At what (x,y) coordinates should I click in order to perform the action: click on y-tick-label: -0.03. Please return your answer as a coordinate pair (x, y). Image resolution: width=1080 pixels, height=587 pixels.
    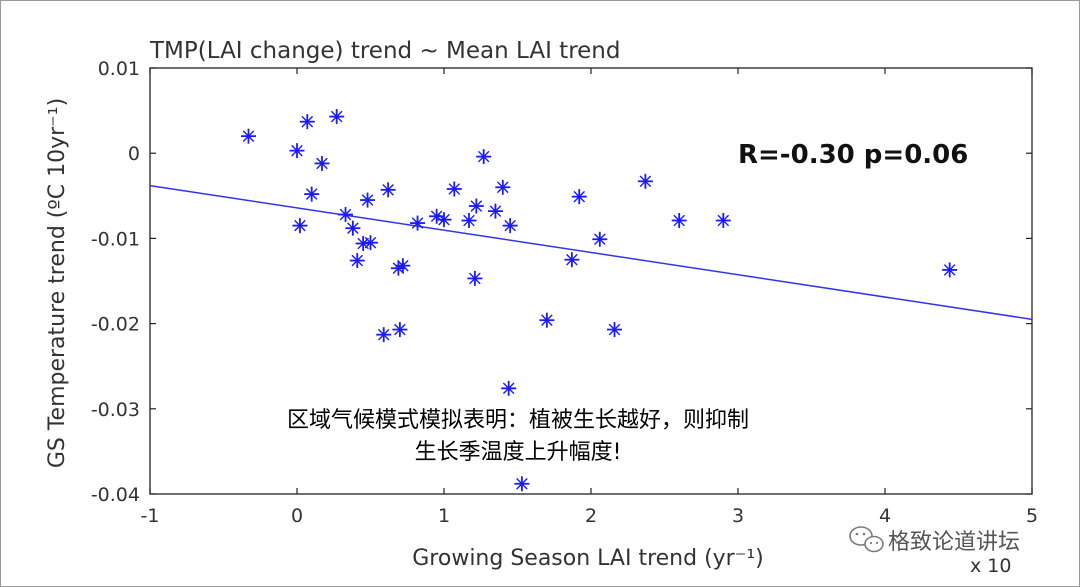
    Looking at the image, I should click on (115, 410).